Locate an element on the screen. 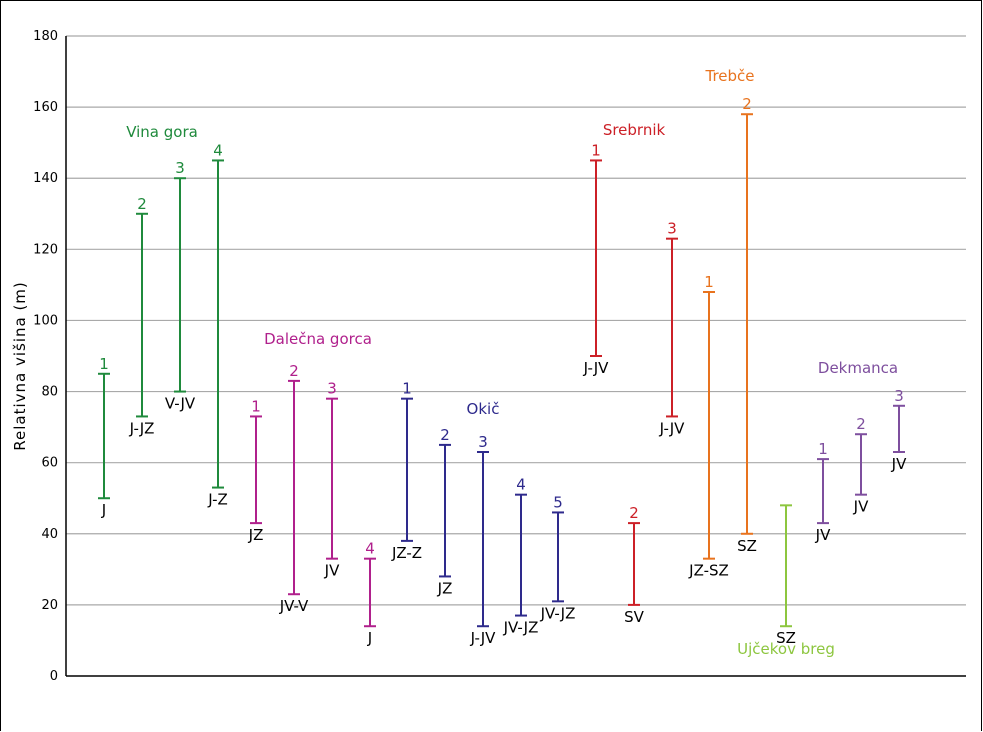 Image resolution: width=983 pixels, height=732 pixels. bar-aspect-label: SV is located at coordinates (634, 617).